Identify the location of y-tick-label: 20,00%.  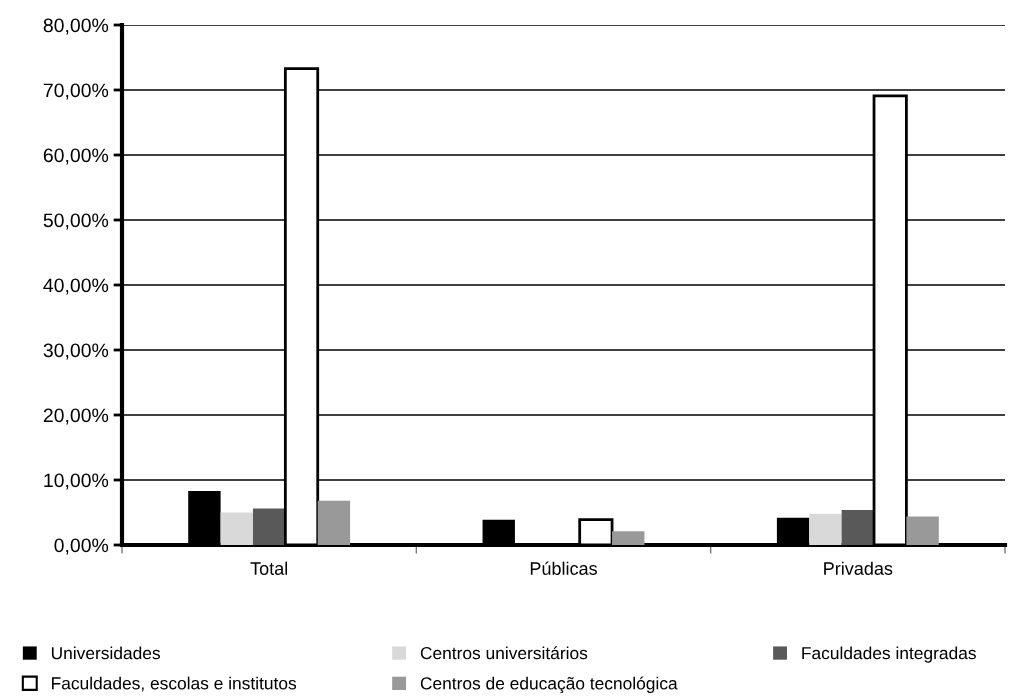
(76, 416).